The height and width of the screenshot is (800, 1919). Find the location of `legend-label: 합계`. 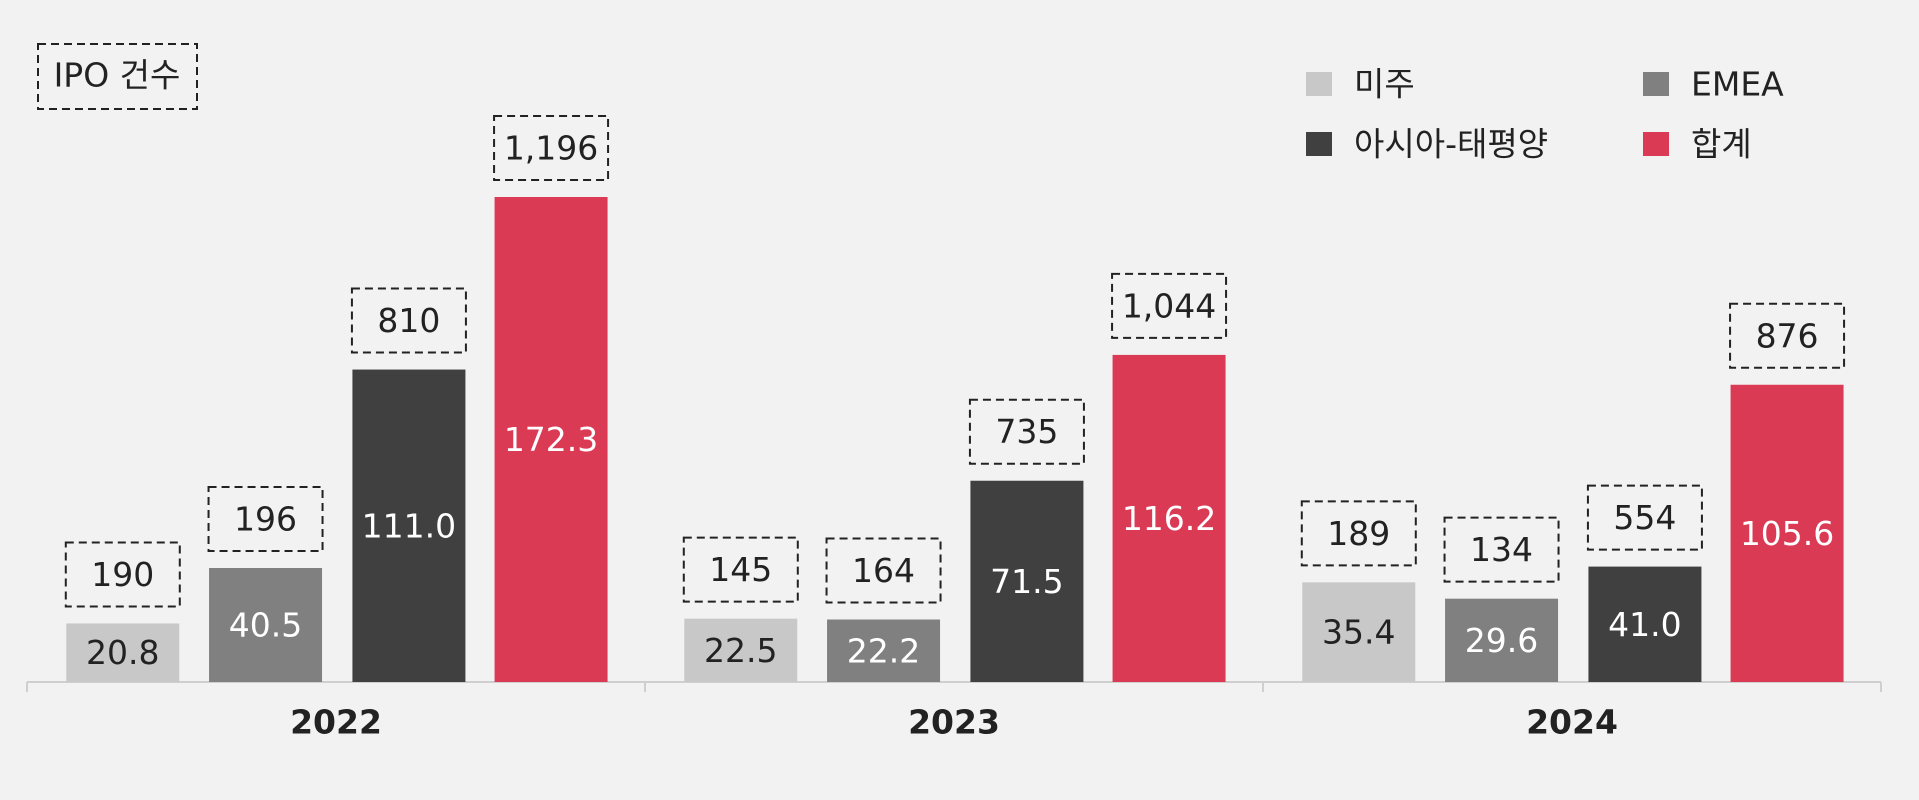

legend-label: 합계 is located at coordinates (1721, 144).